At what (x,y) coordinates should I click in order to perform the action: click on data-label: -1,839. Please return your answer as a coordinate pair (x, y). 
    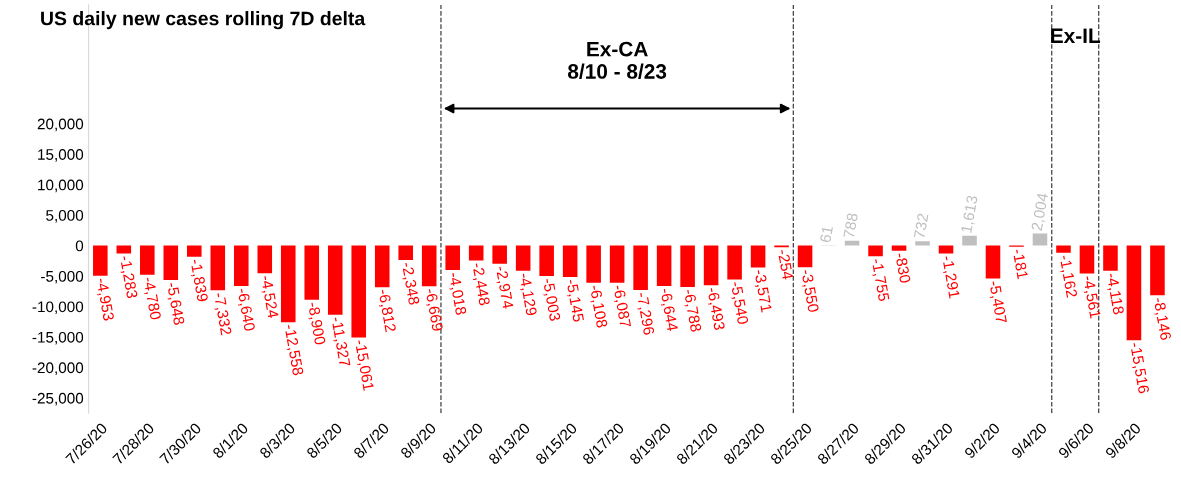
    Looking at the image, I should click on (198, 280).